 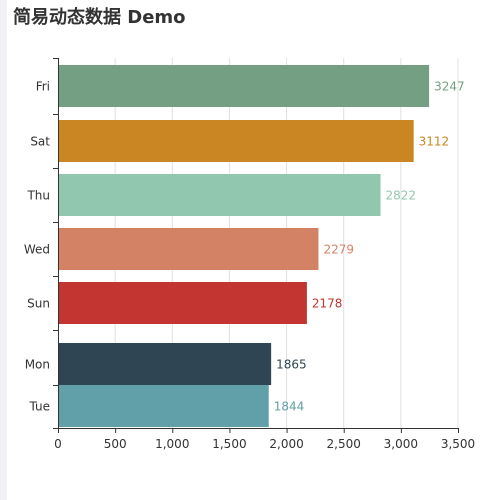 What do you see at coordinates (40, 407) in the screenshot?
I see `y-tick-label-tue: Tue` at bounding box center [40, 407].